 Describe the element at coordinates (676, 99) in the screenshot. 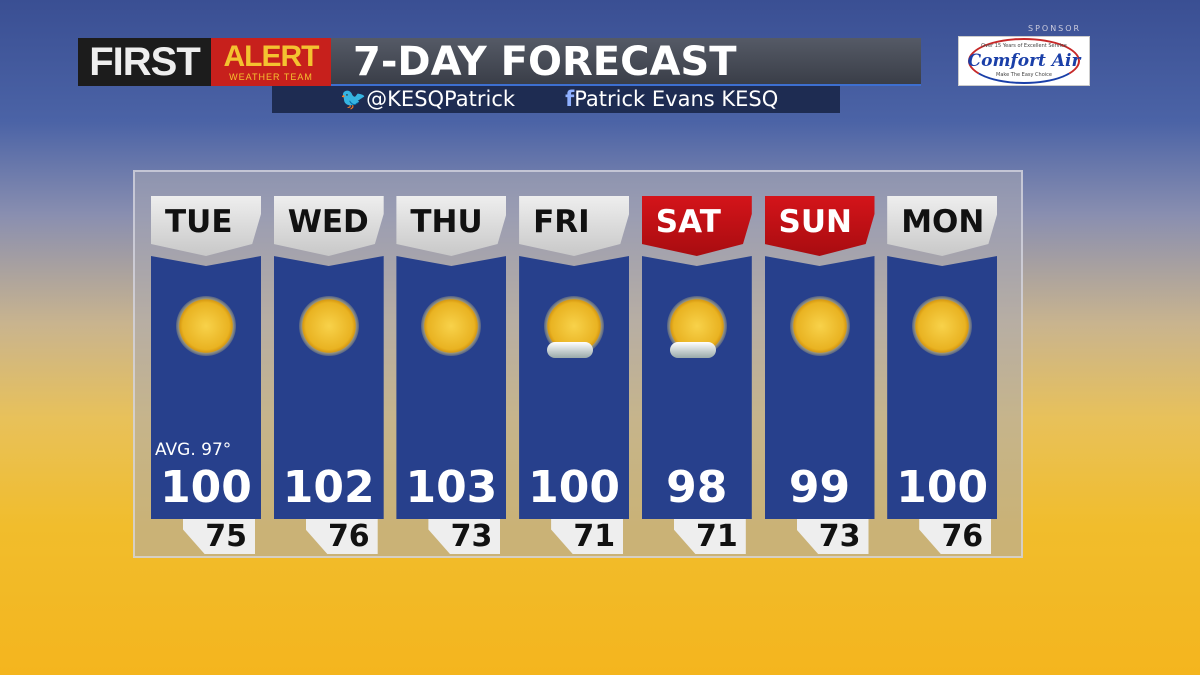

I see `facebook-text: Patrick Evans KESQ` at that location.